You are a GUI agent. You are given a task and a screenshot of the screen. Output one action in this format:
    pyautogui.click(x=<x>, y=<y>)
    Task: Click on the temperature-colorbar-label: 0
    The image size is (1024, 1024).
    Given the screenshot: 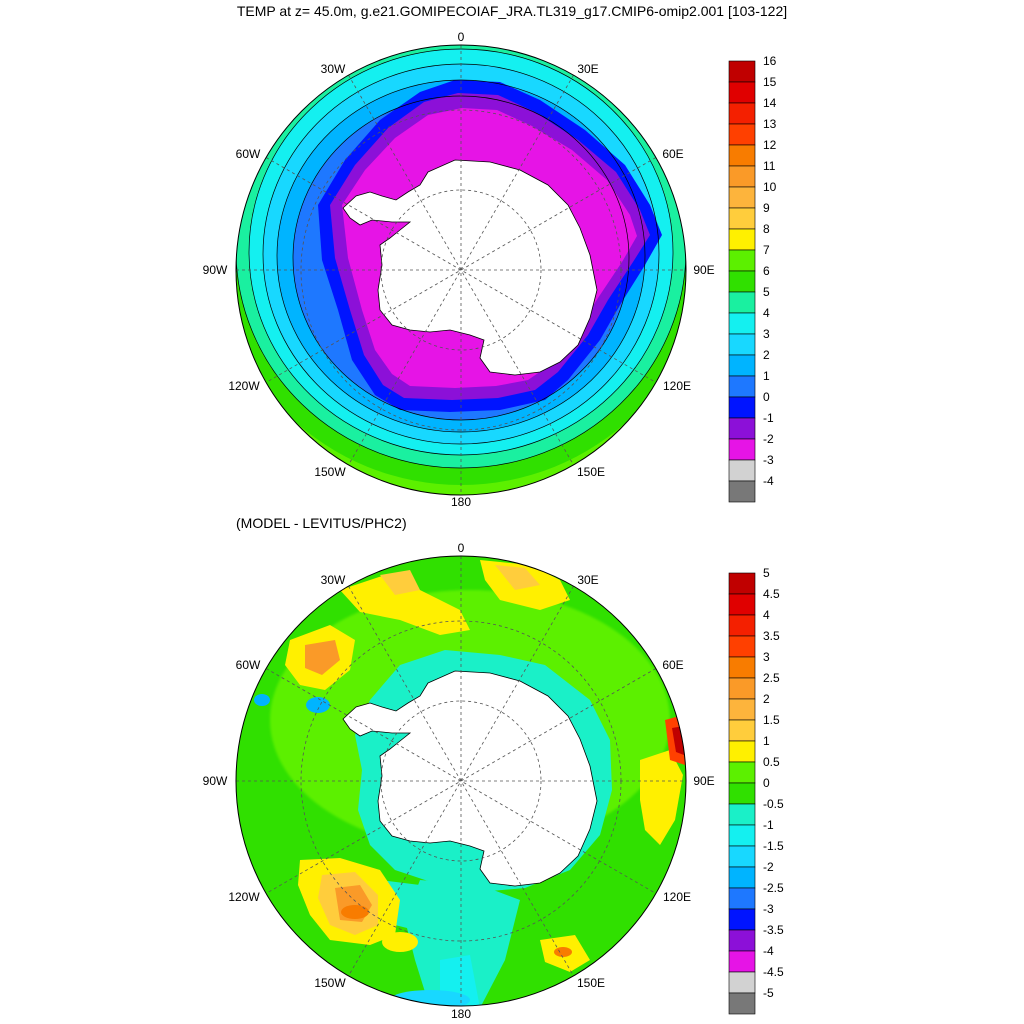 What is the action you would take?
    pyautogui.click(x=766, y=397)
    